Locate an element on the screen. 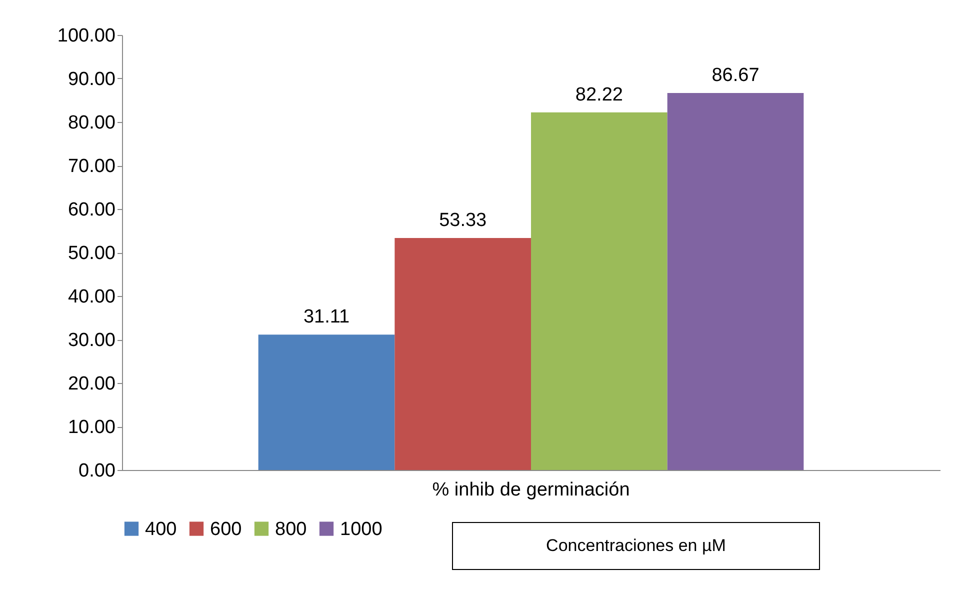  y-tick-label: 0.00 is located at coordinates (97, 471).